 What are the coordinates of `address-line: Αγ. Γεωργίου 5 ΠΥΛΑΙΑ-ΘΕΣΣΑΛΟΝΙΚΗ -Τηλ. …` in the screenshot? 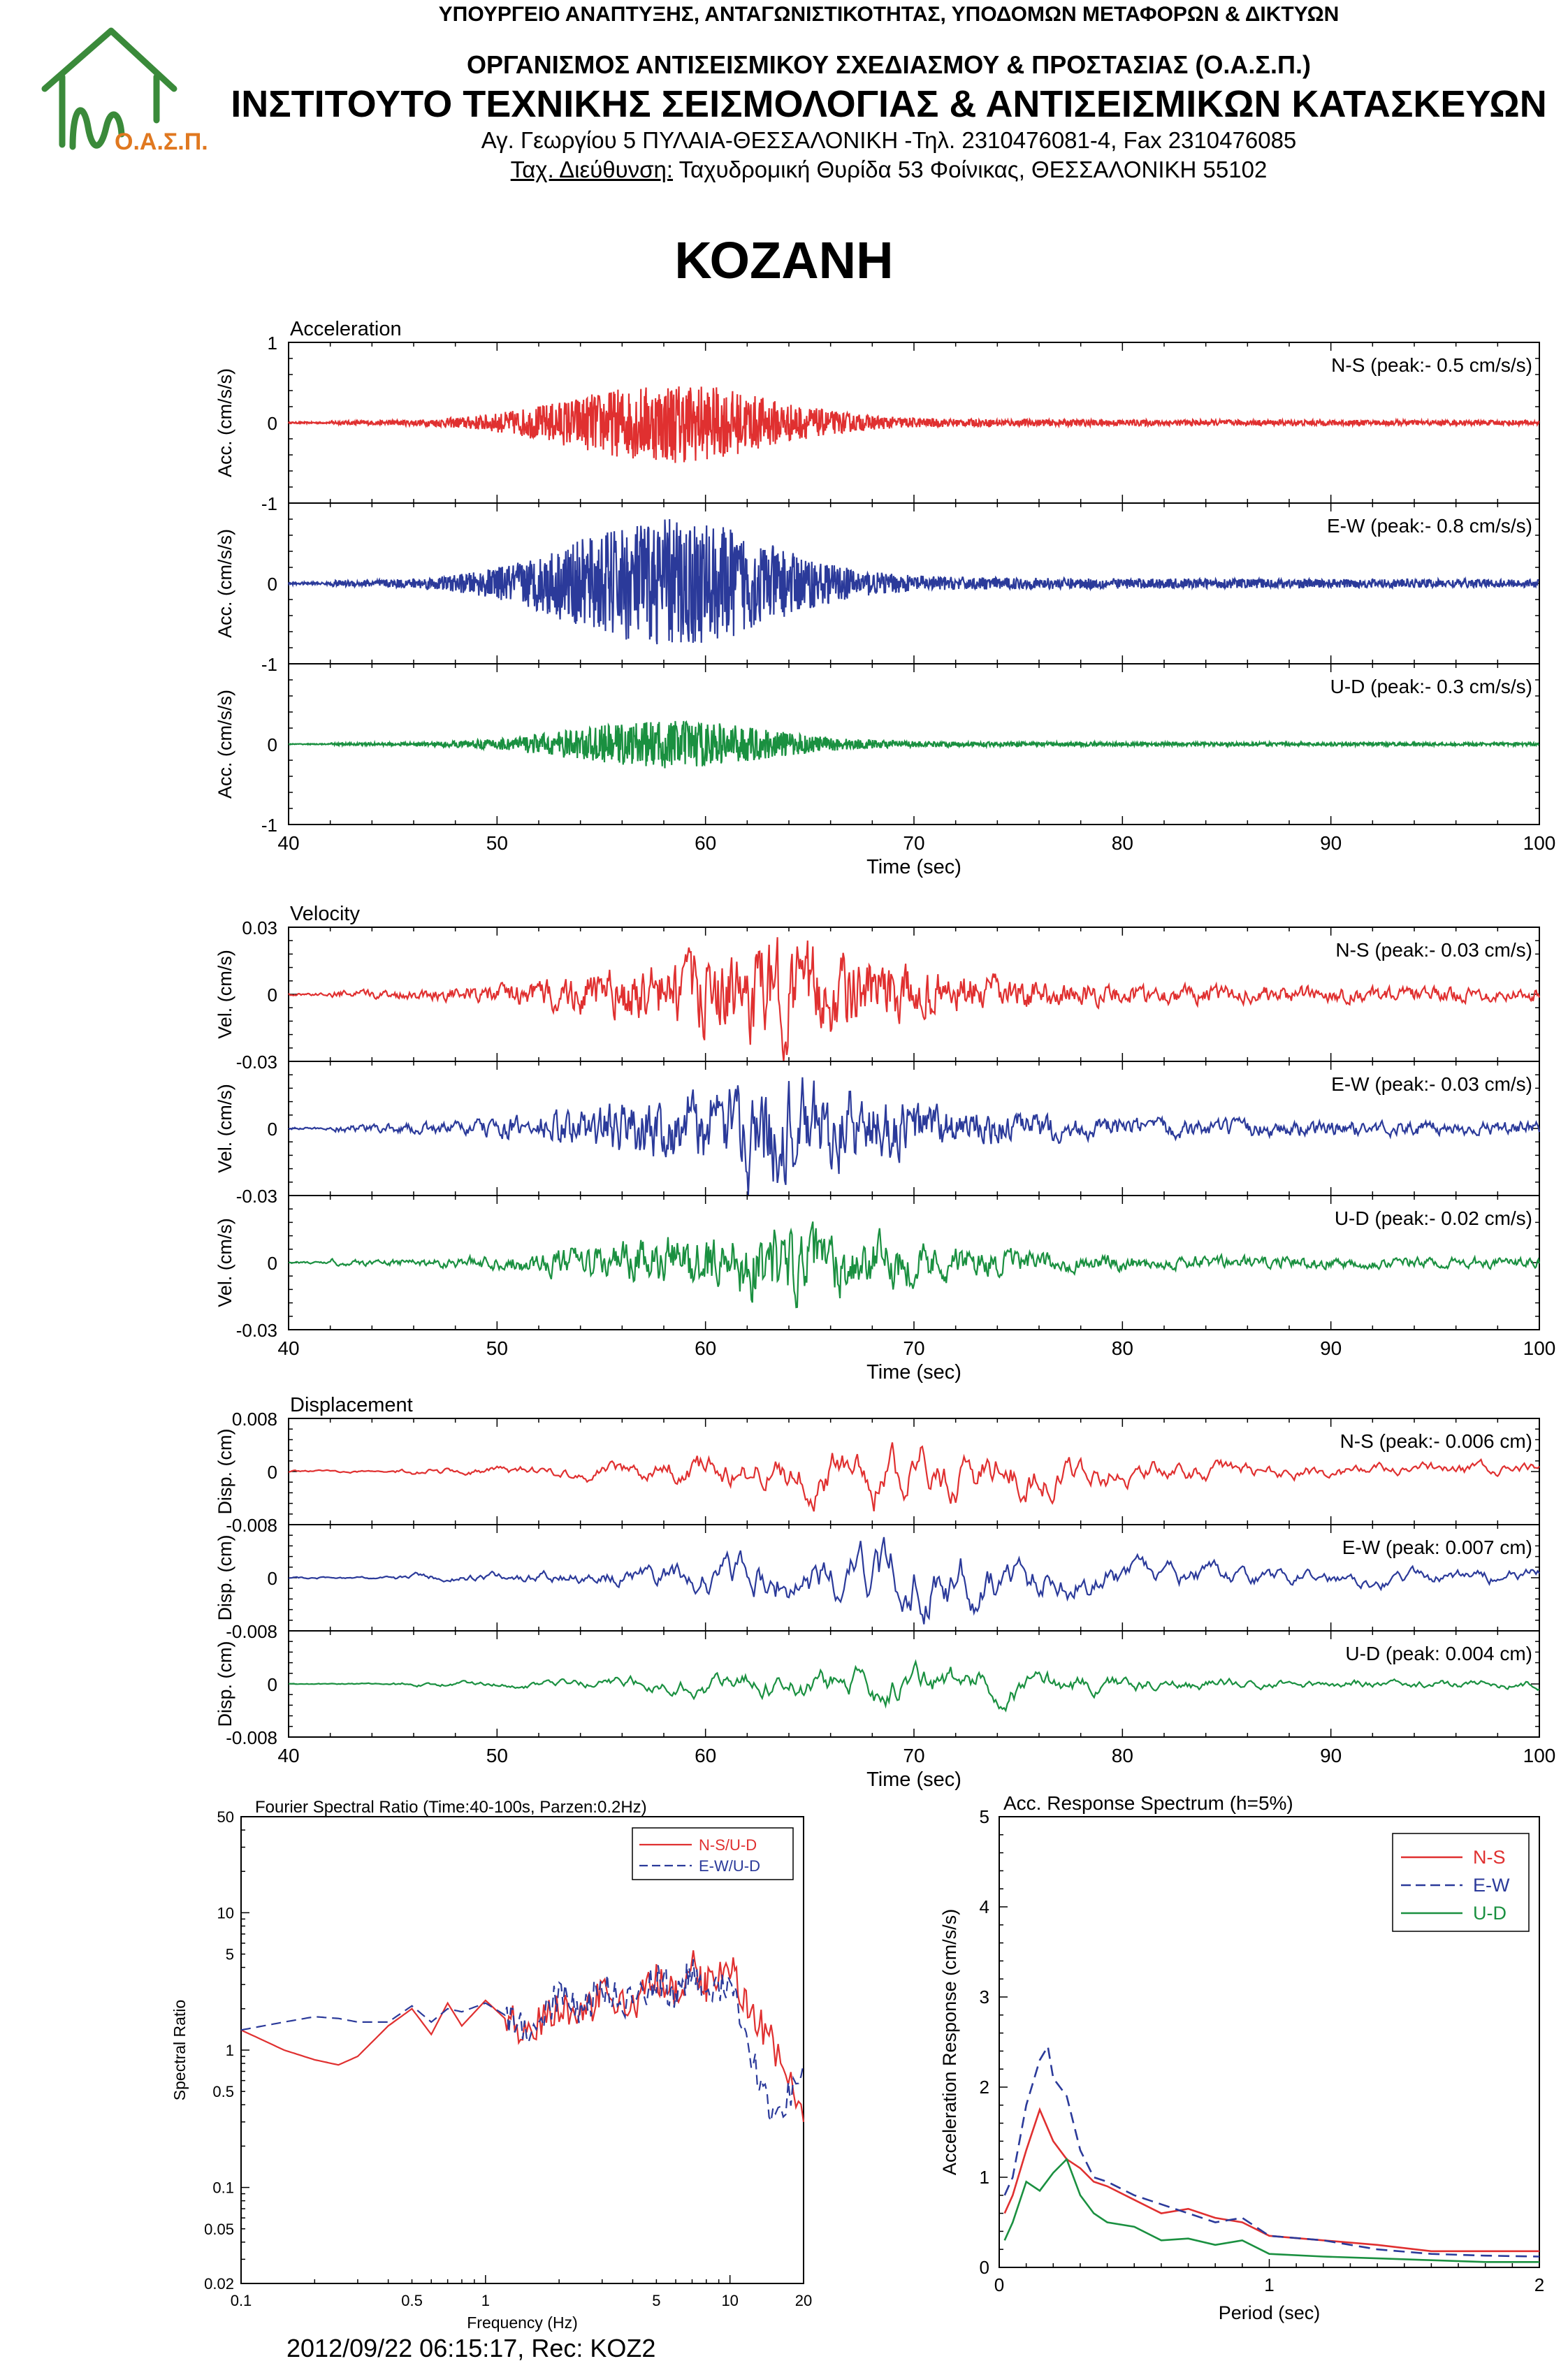 It's located at (889, 140).